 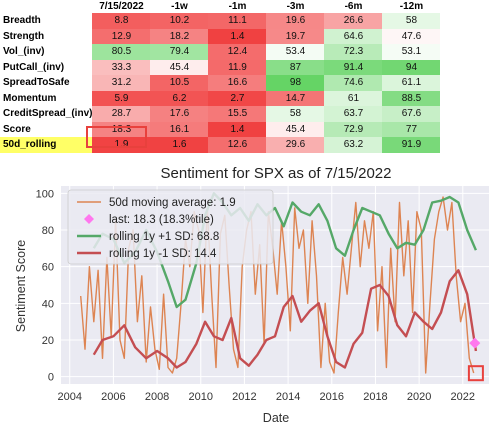 I want to click on table-cell: 16.1, so click(x=179, y=129).